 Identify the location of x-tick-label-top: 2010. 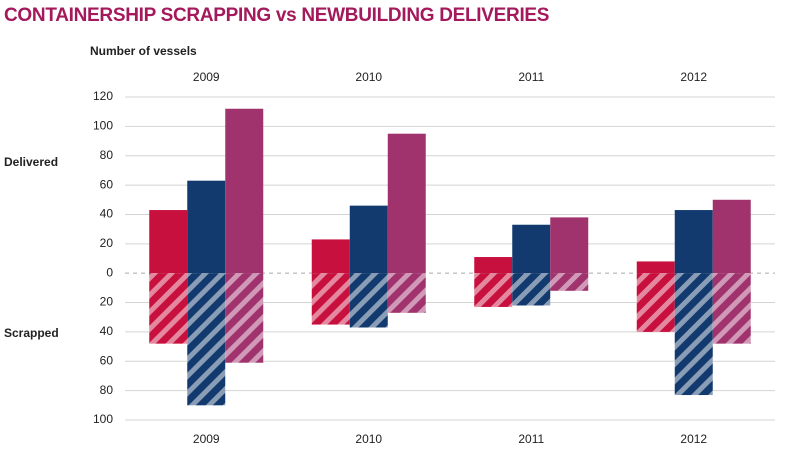
(368, 77).